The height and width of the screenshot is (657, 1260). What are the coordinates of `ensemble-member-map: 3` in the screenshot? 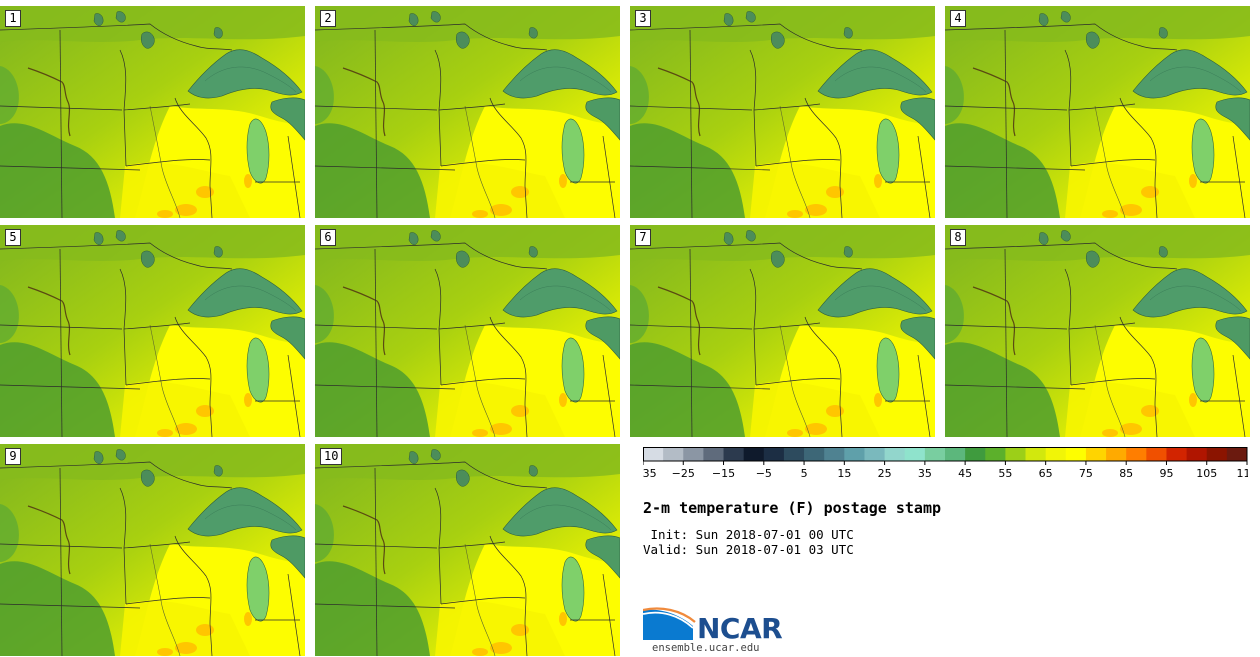 It's located at (782, 112).